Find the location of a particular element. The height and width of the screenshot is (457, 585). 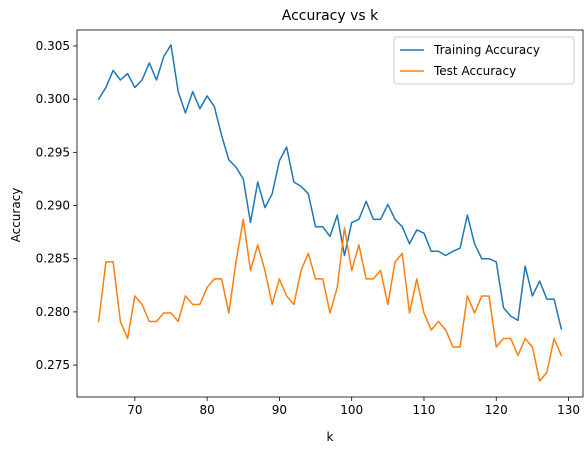

x-axis-label: k is located at coordinates (330, 437).